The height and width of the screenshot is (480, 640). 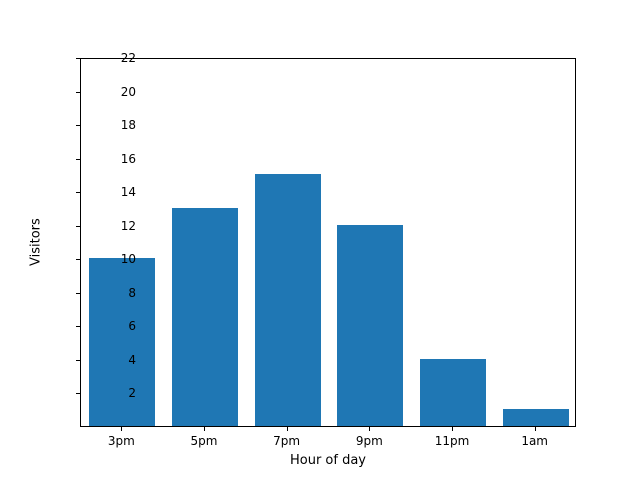 I want to click on y-tick-label: 16, so click(x=128, y=158).